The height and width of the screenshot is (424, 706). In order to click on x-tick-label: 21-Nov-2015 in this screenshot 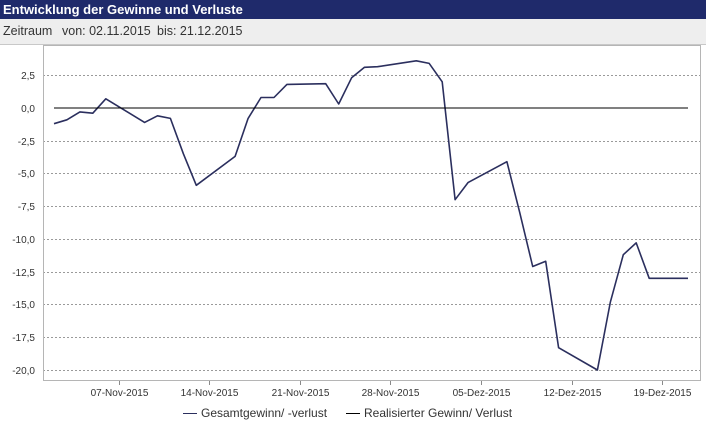, I will do `click(301, 393)`.